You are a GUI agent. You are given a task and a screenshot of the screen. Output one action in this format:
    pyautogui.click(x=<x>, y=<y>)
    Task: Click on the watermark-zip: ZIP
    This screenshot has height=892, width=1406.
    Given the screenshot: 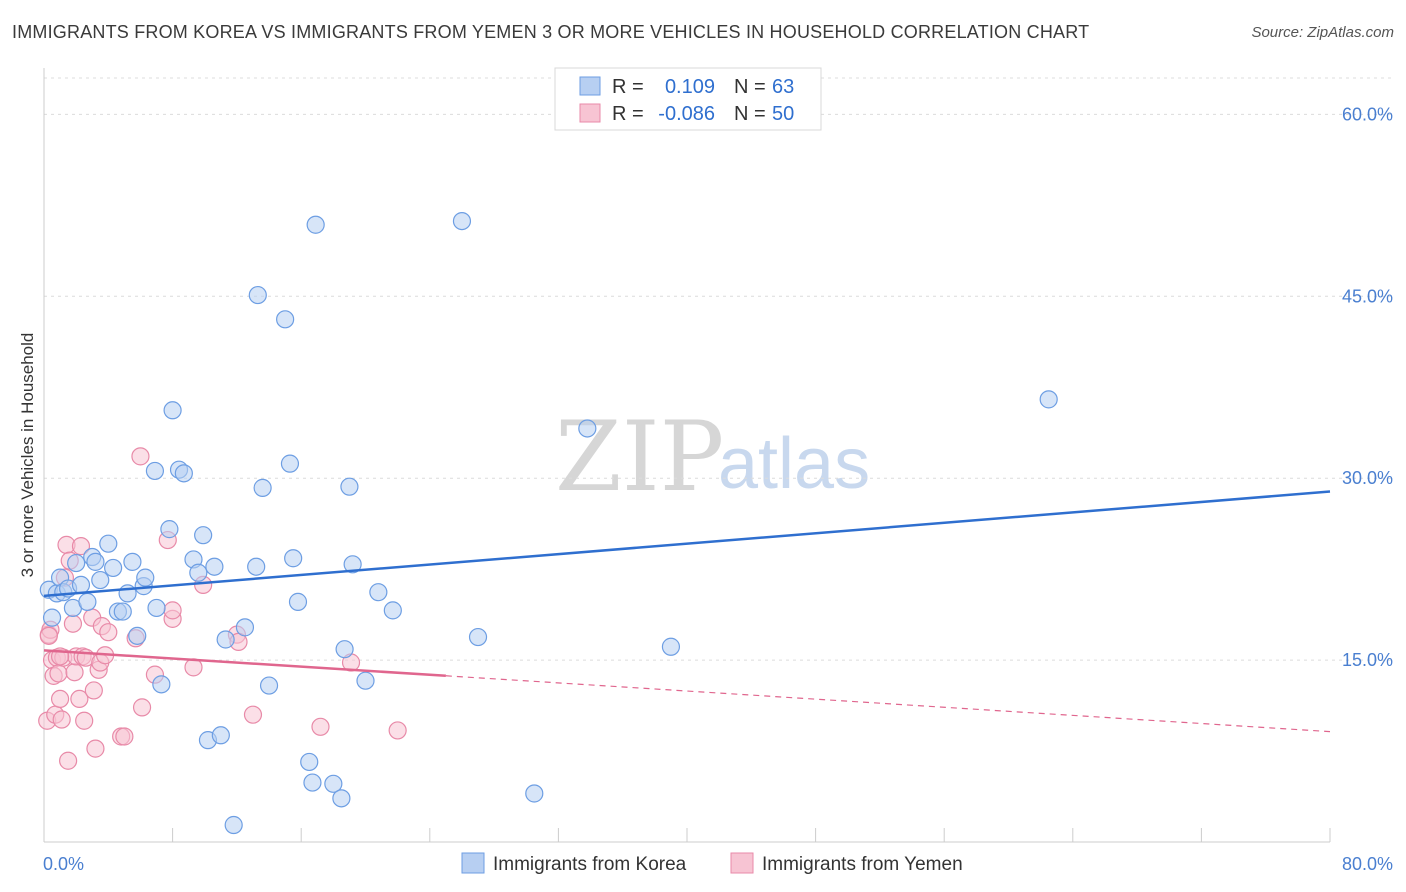 What is the action you would take?
    pyautogui.click(x=639, y=457)
    